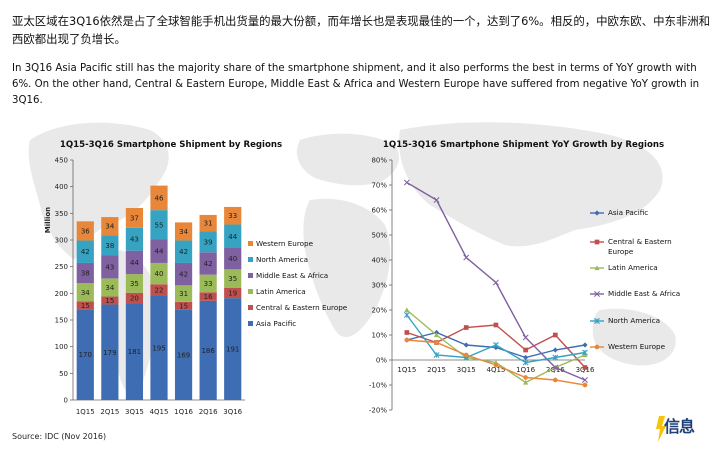 The width and height of the screenshot is (720, 450). Describe the element at coordinates (61, 267) in the screenshot. I see `bar-y-tick-label: 250` at that location.